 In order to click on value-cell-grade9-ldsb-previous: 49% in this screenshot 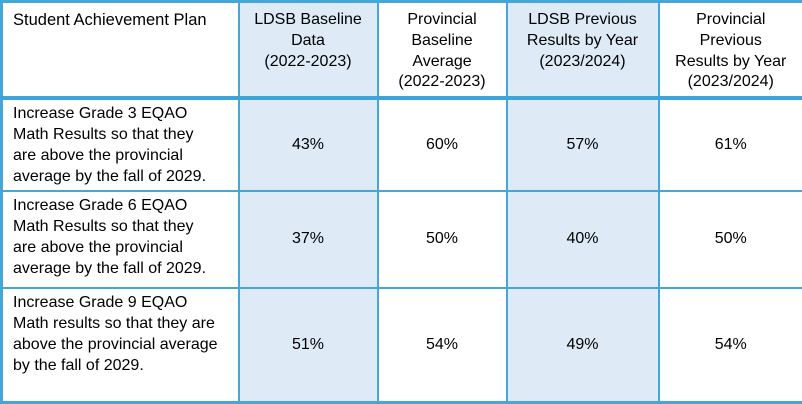, I will do `click(582, 345)`.